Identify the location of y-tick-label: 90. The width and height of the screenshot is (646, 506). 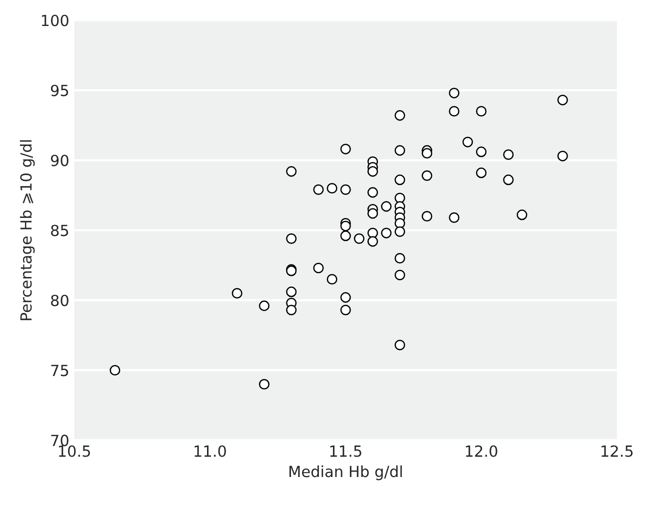
(59, 160).